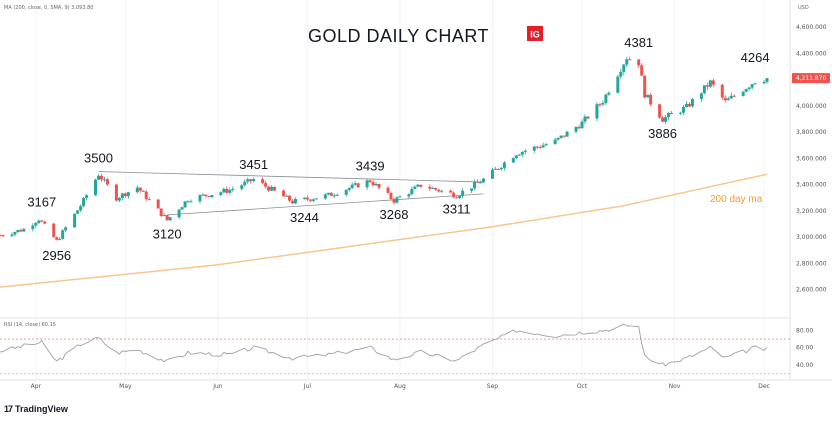 The height and width of the screenshot is (424, 832). What do you see at coordinates (582, 386) in the screenshot?
I see `x-tick-label: Oct` at bounding box center [582, 386].